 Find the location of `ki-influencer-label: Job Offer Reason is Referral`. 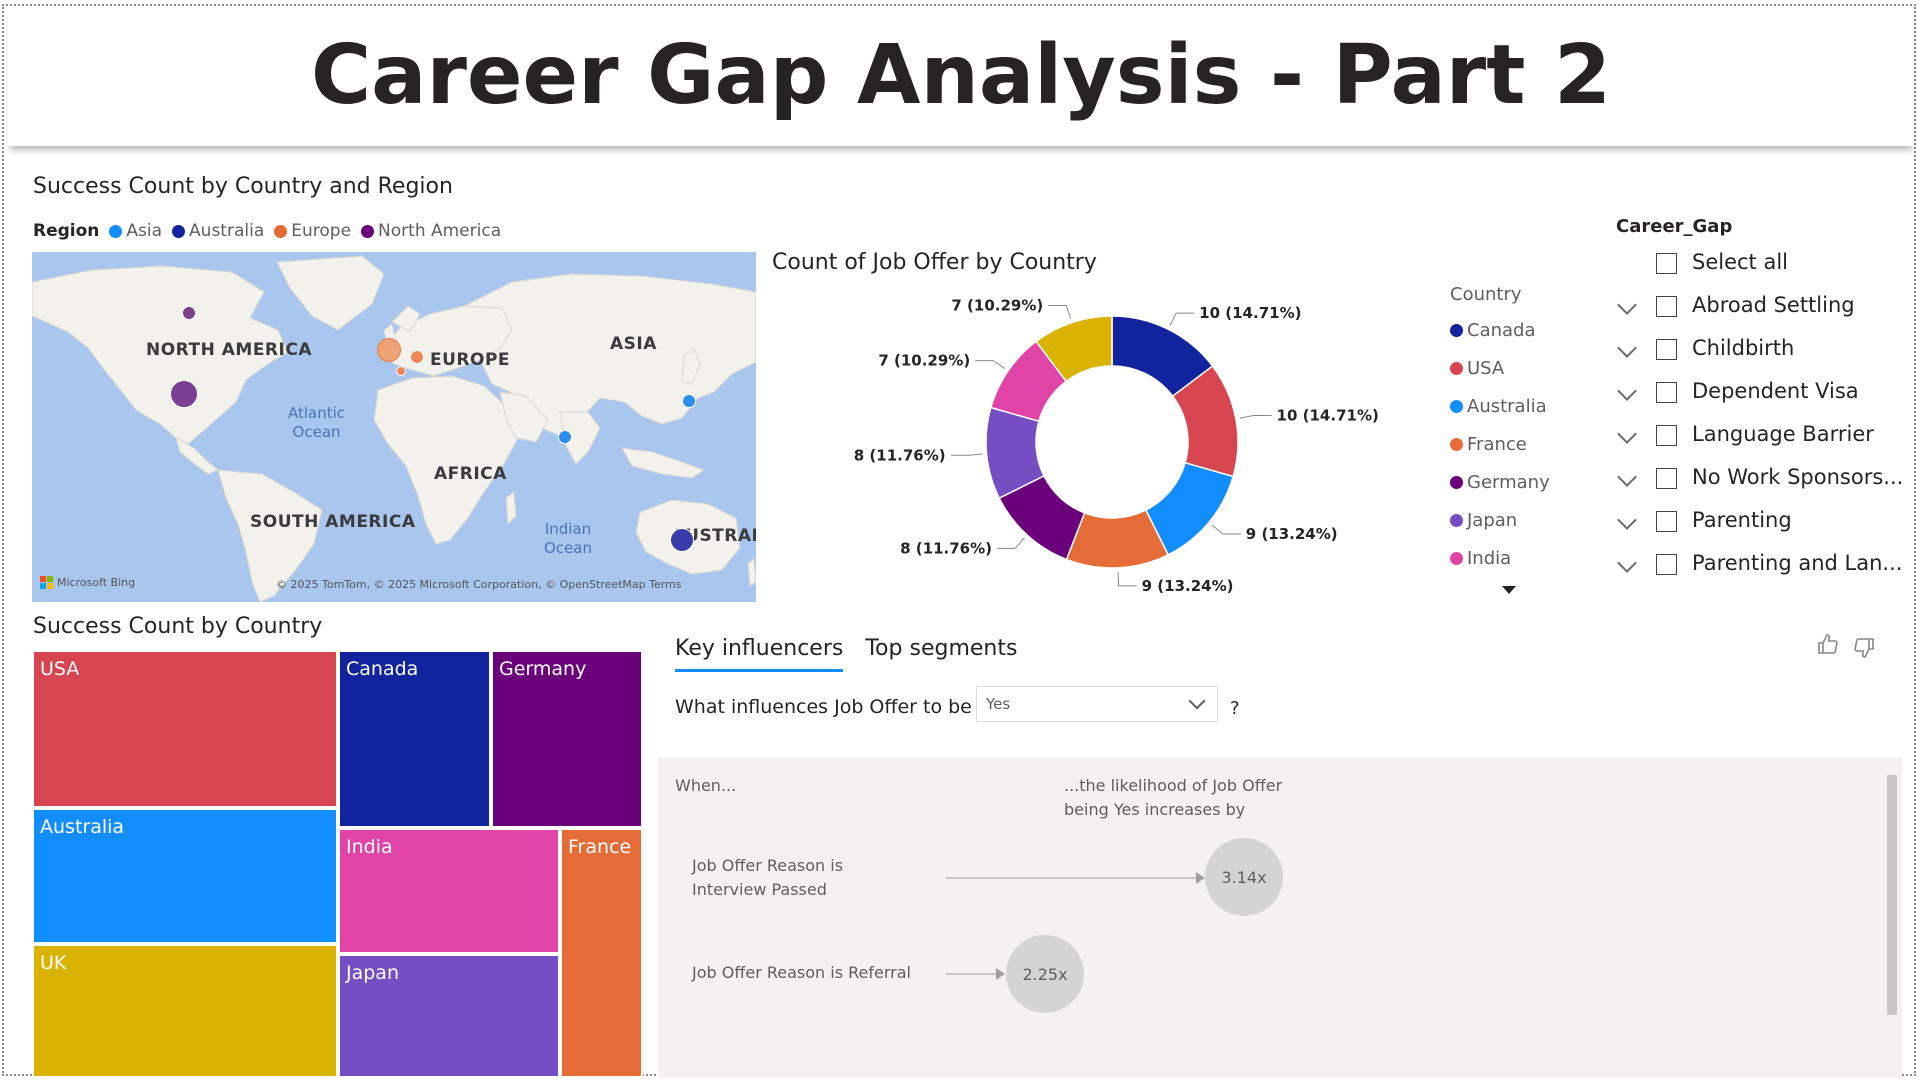

ki-influencer-label: Job Offer Reason is Referral is located at coordinates (801, 972).